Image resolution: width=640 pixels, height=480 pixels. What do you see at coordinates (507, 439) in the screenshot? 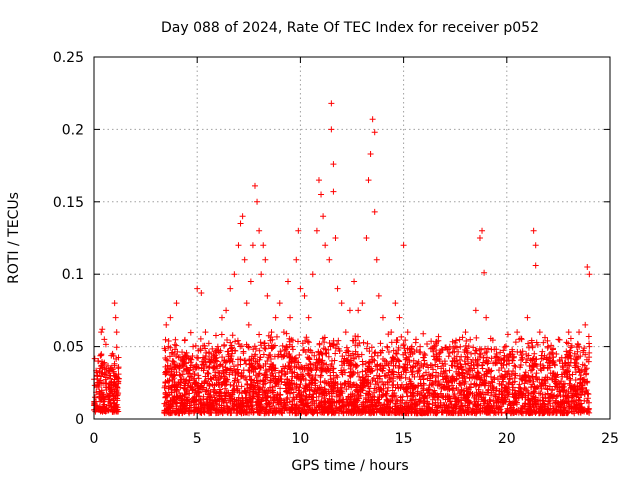
I see `x-tick-label: 20` at bounding box center [507, 439].